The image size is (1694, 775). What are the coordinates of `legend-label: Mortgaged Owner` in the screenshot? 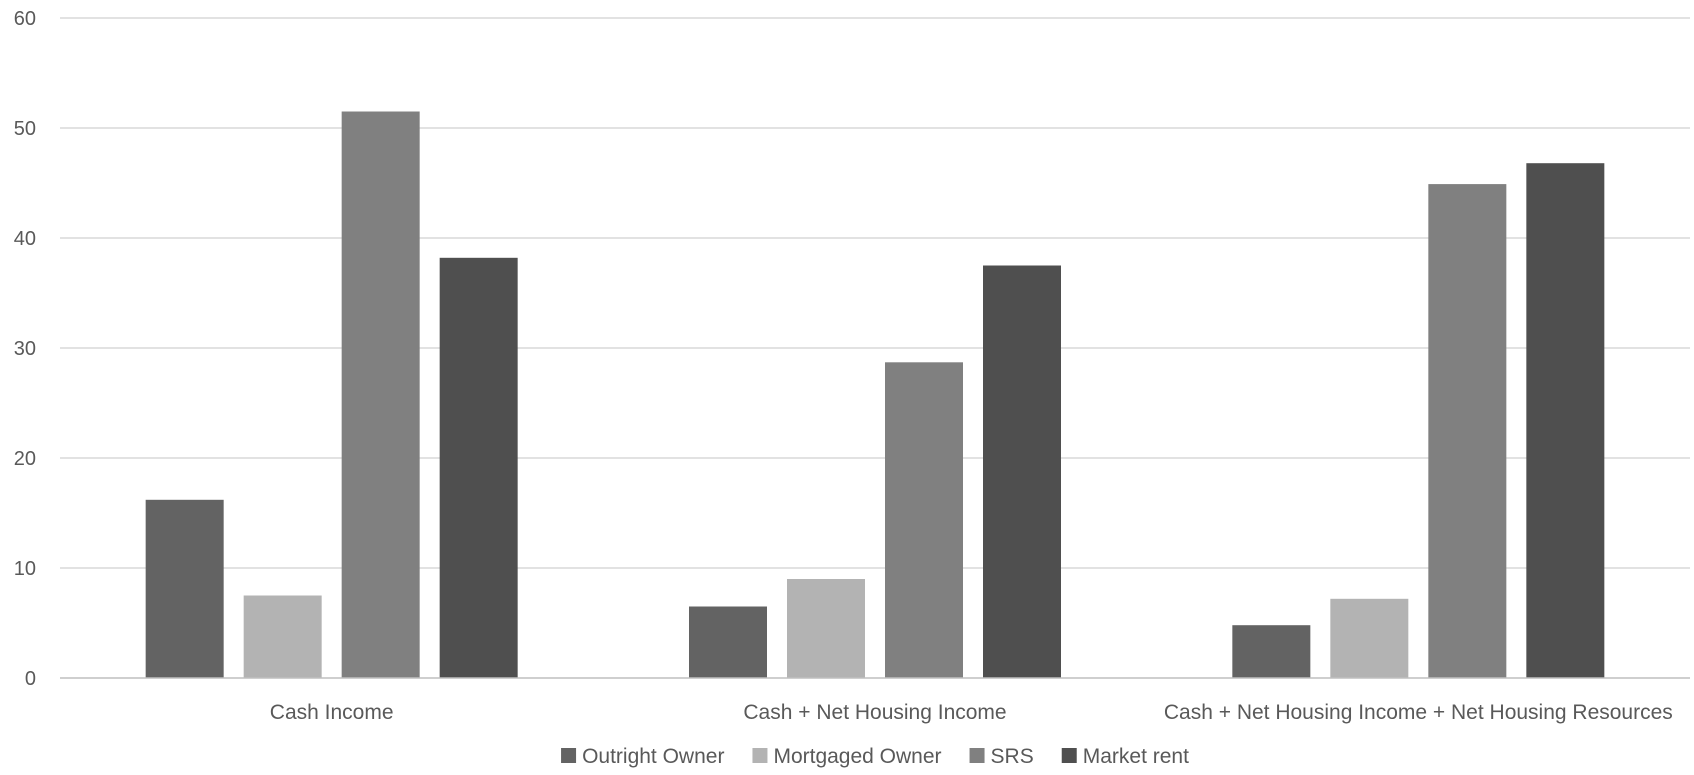 It's located at (857, 756).